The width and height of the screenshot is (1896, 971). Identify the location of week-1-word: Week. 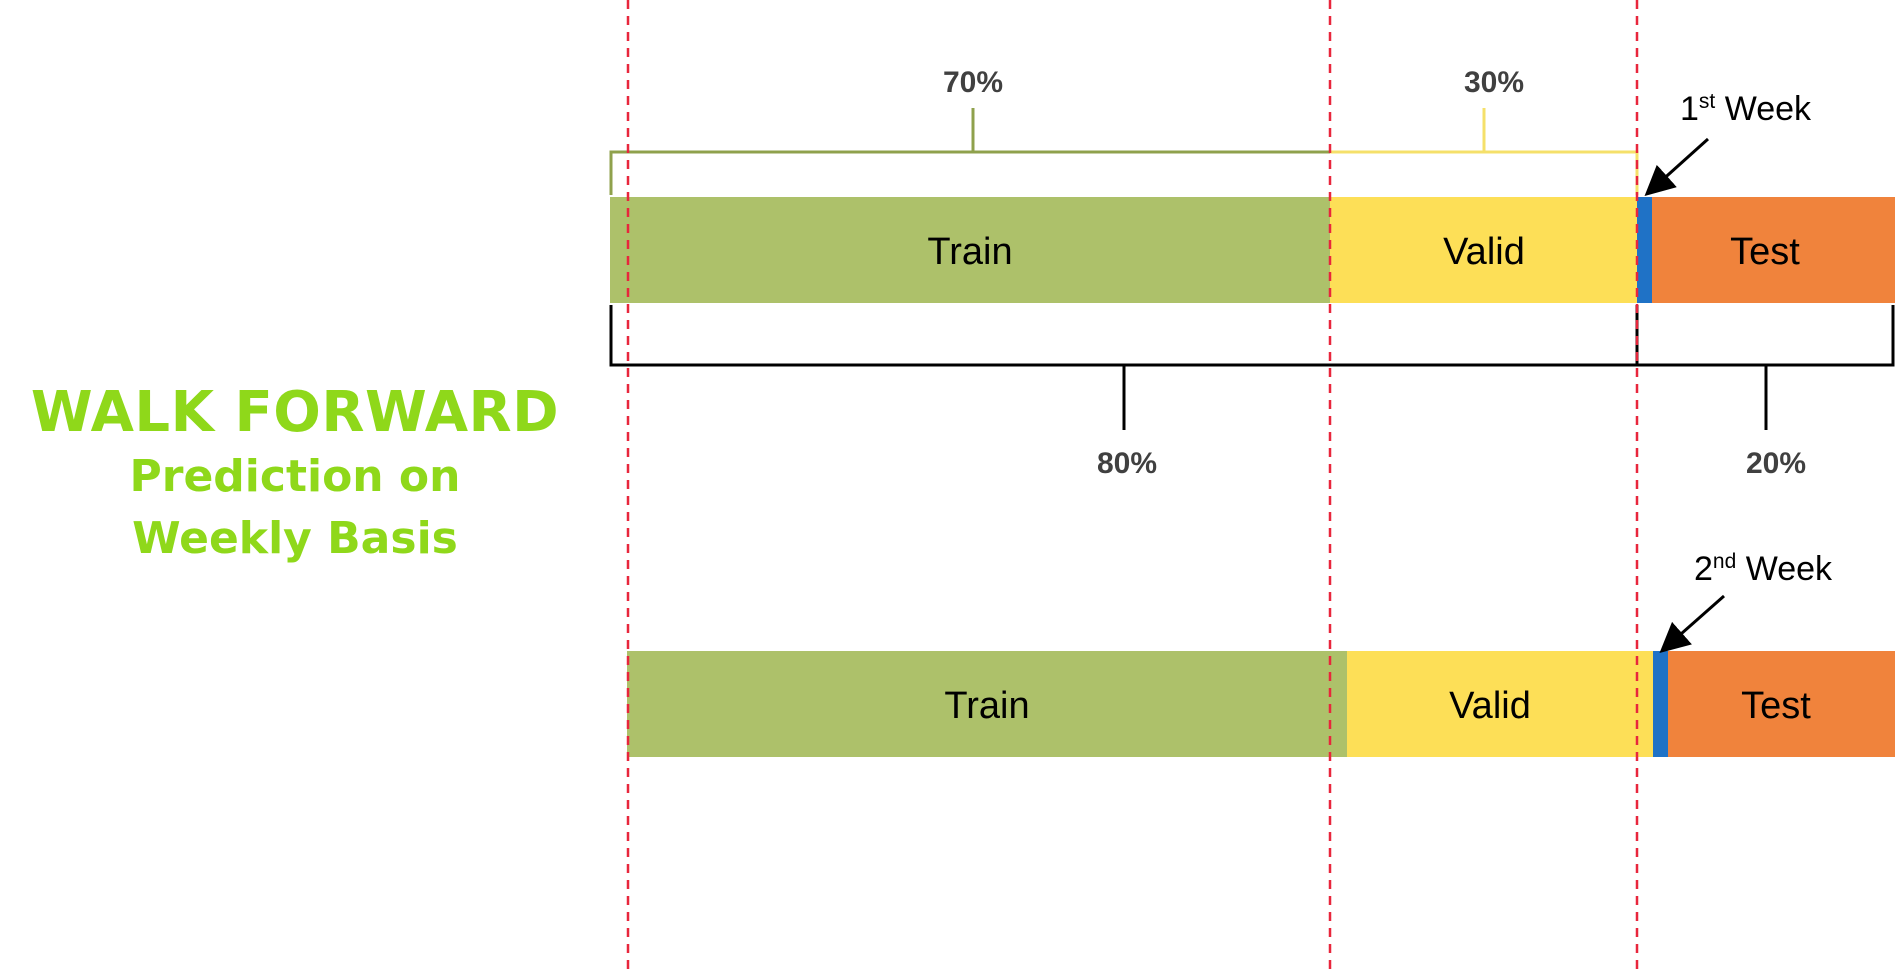
(1763, 109).